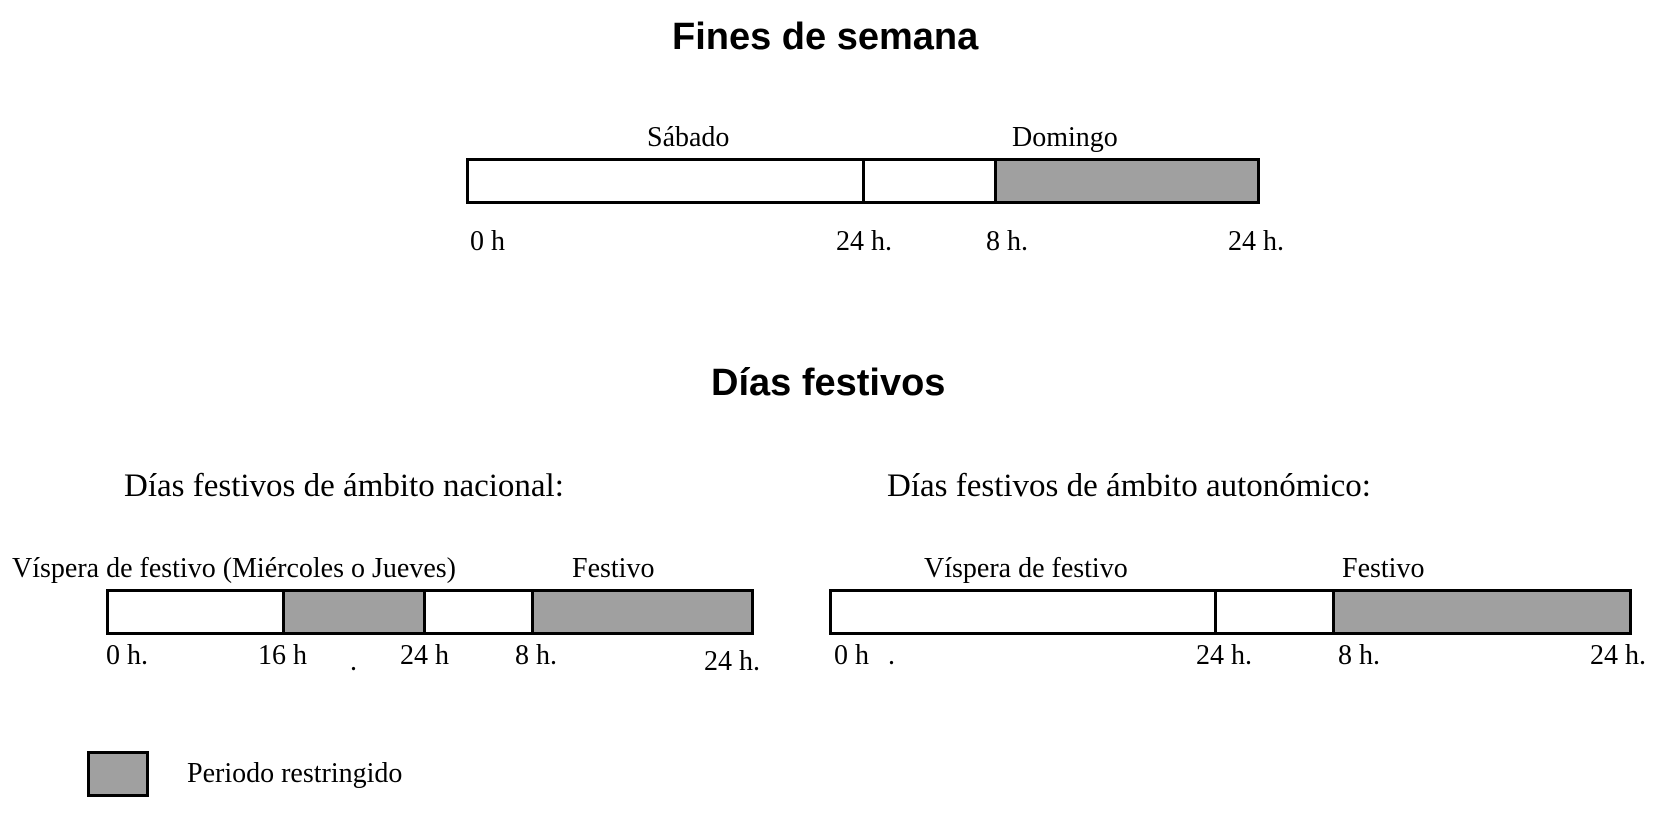  Describe the element at coordinates (1618, 655) in the screenshot. I see `regional-tick-24h-end: 24 h.` at that location.